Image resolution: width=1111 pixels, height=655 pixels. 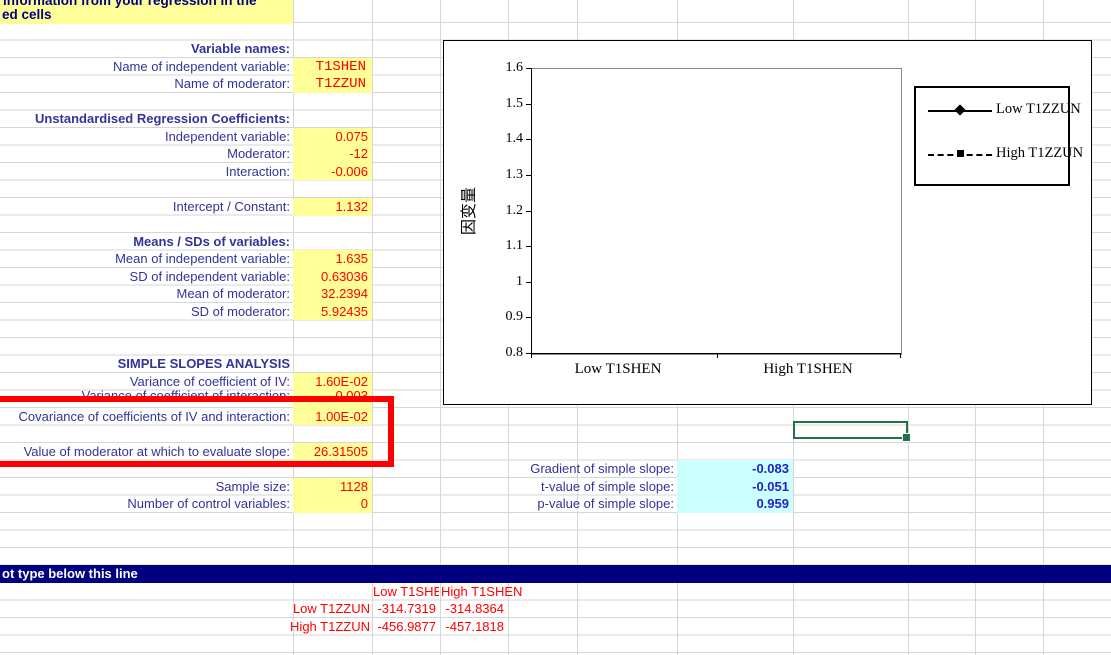 I want to click on row-label: p-value of simple slope:, so click(x=605, y=503).